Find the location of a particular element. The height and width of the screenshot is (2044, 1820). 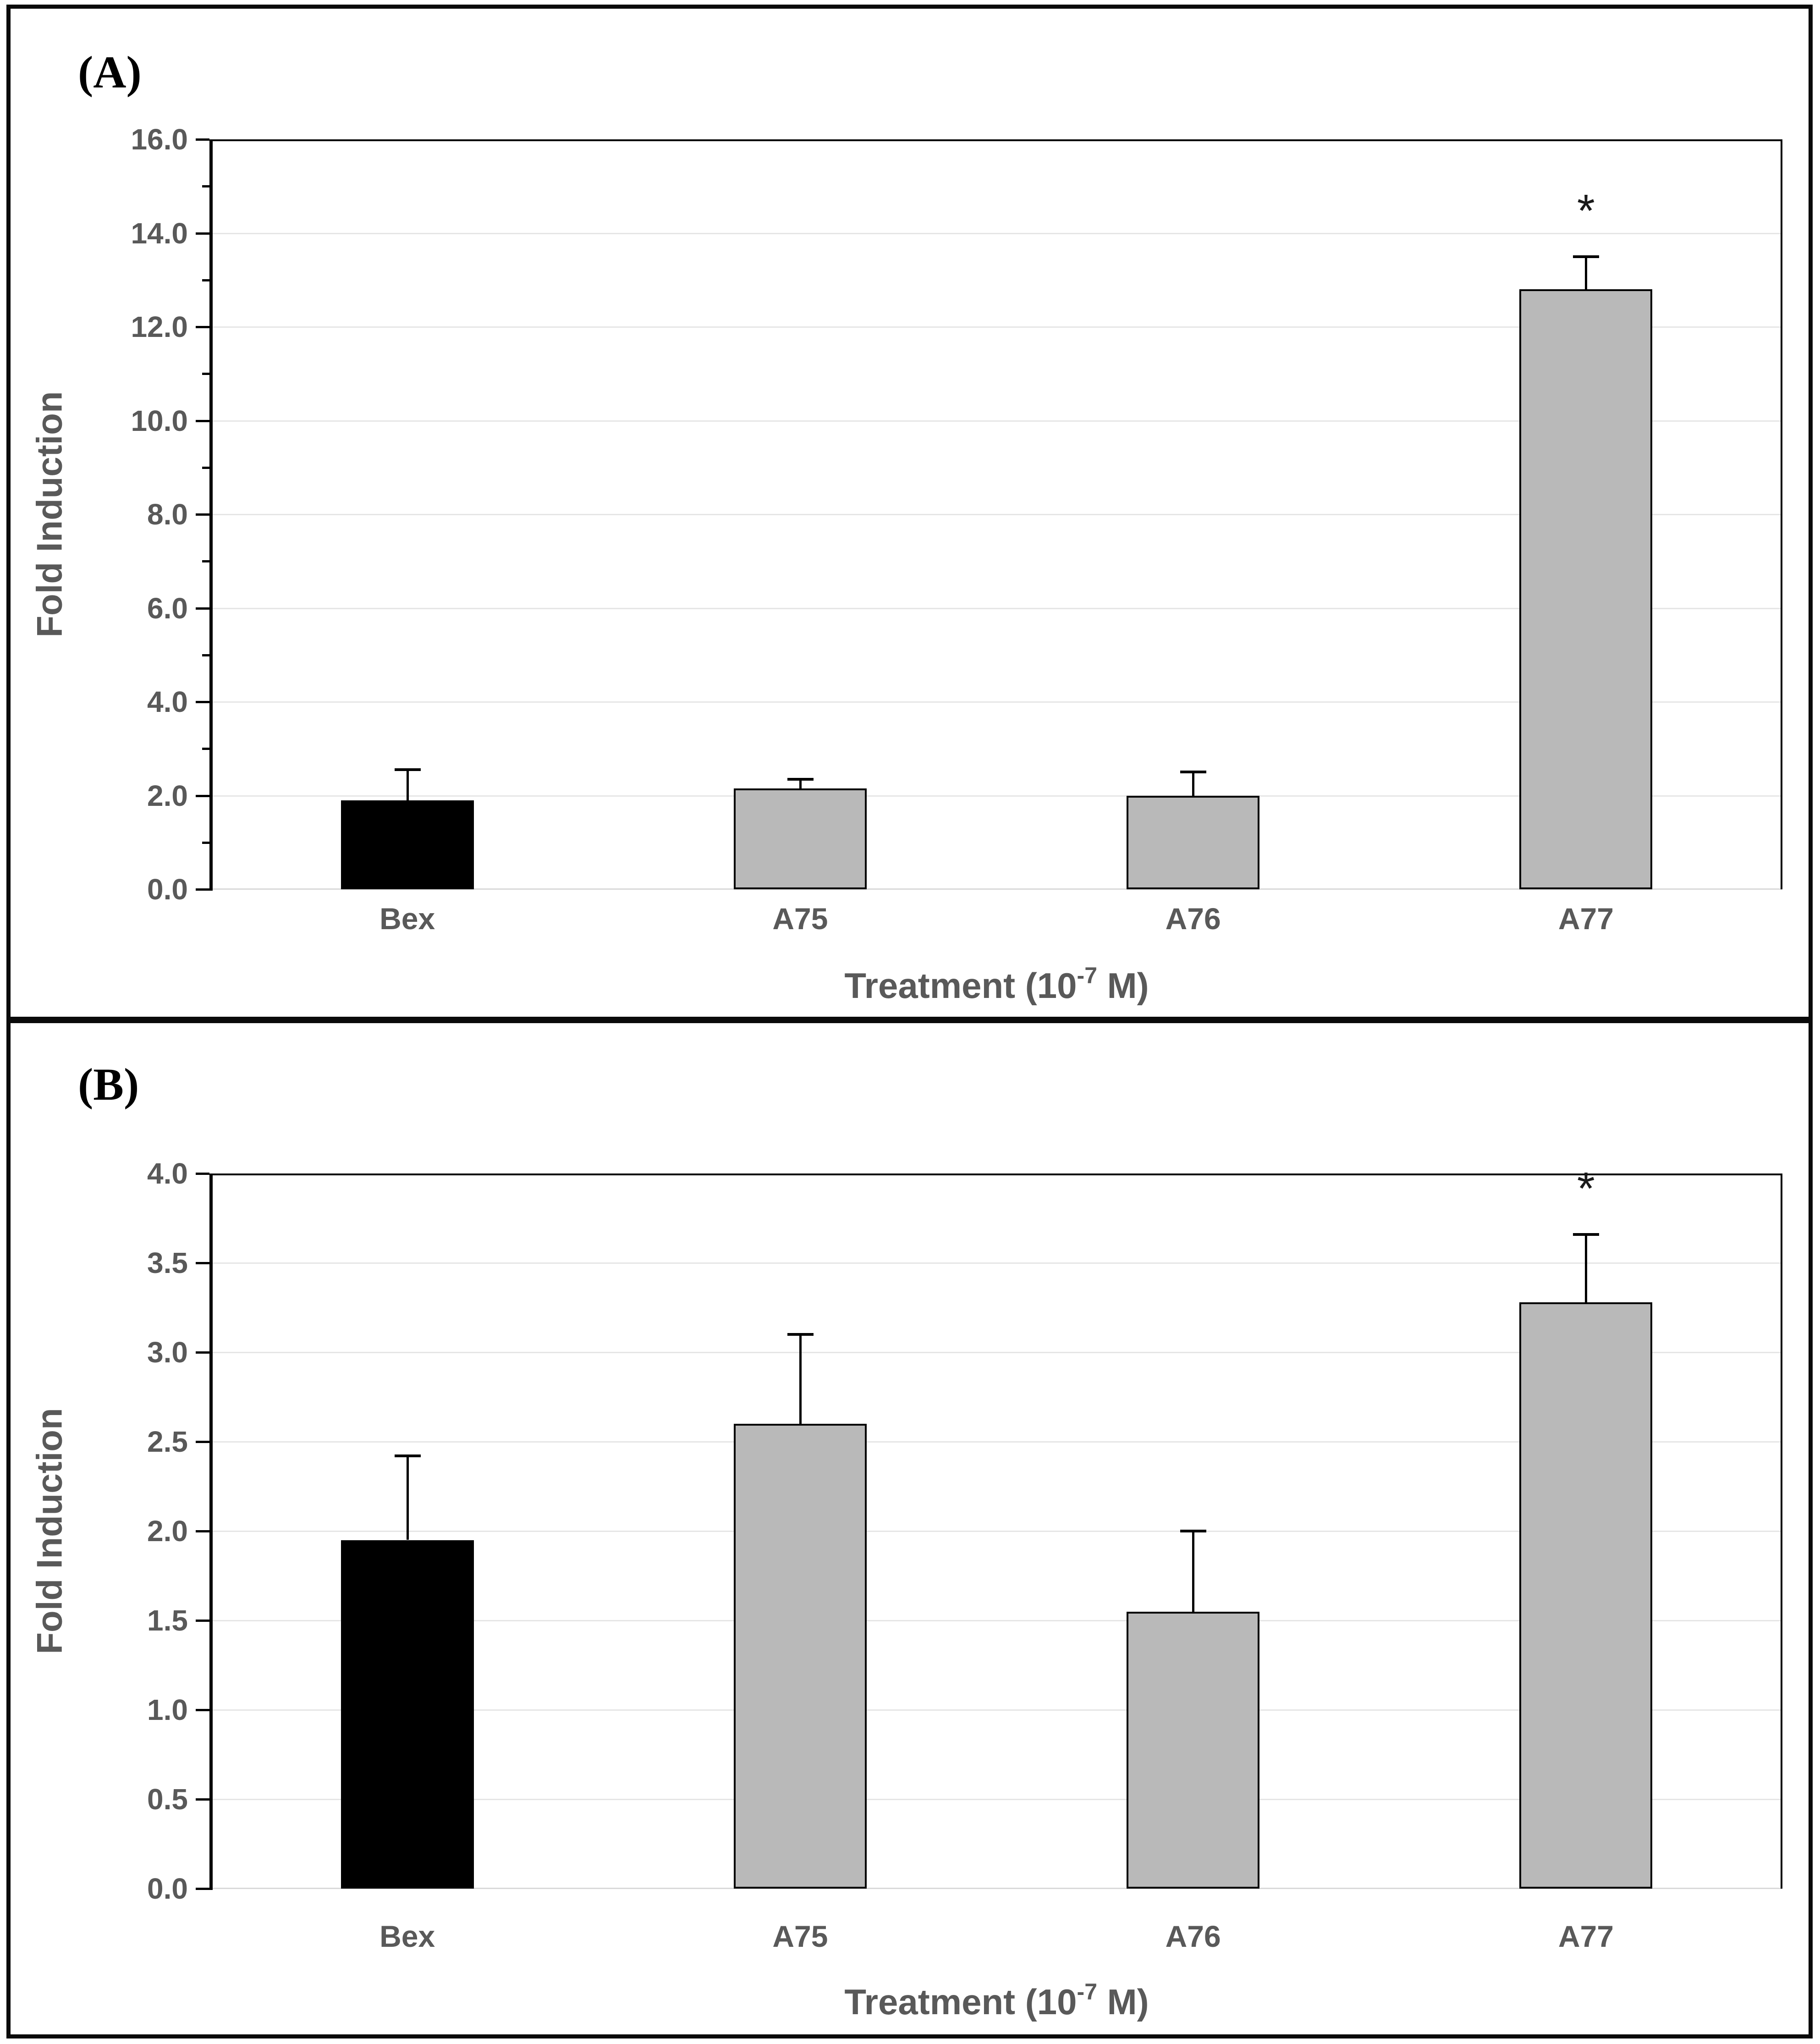

y-tick-label: 0.5 is located at coordinates (167, 1800).